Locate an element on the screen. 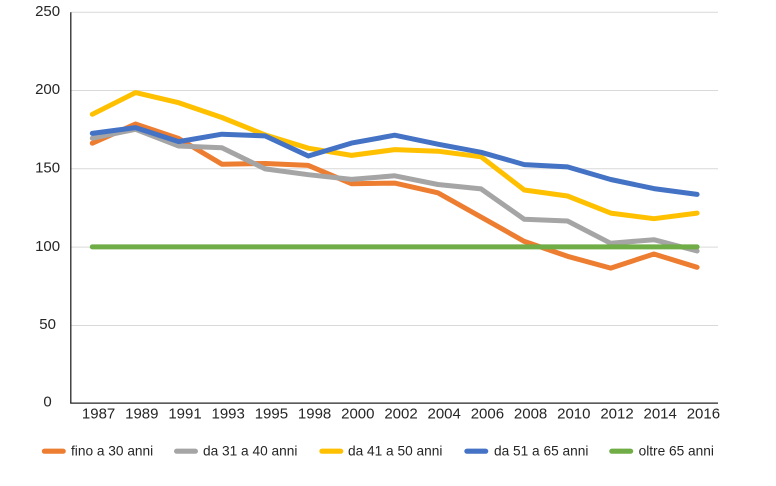 The width and height of the screenshot is (776, 486). svg-text: 1989 is located at coordinates (141, 414).